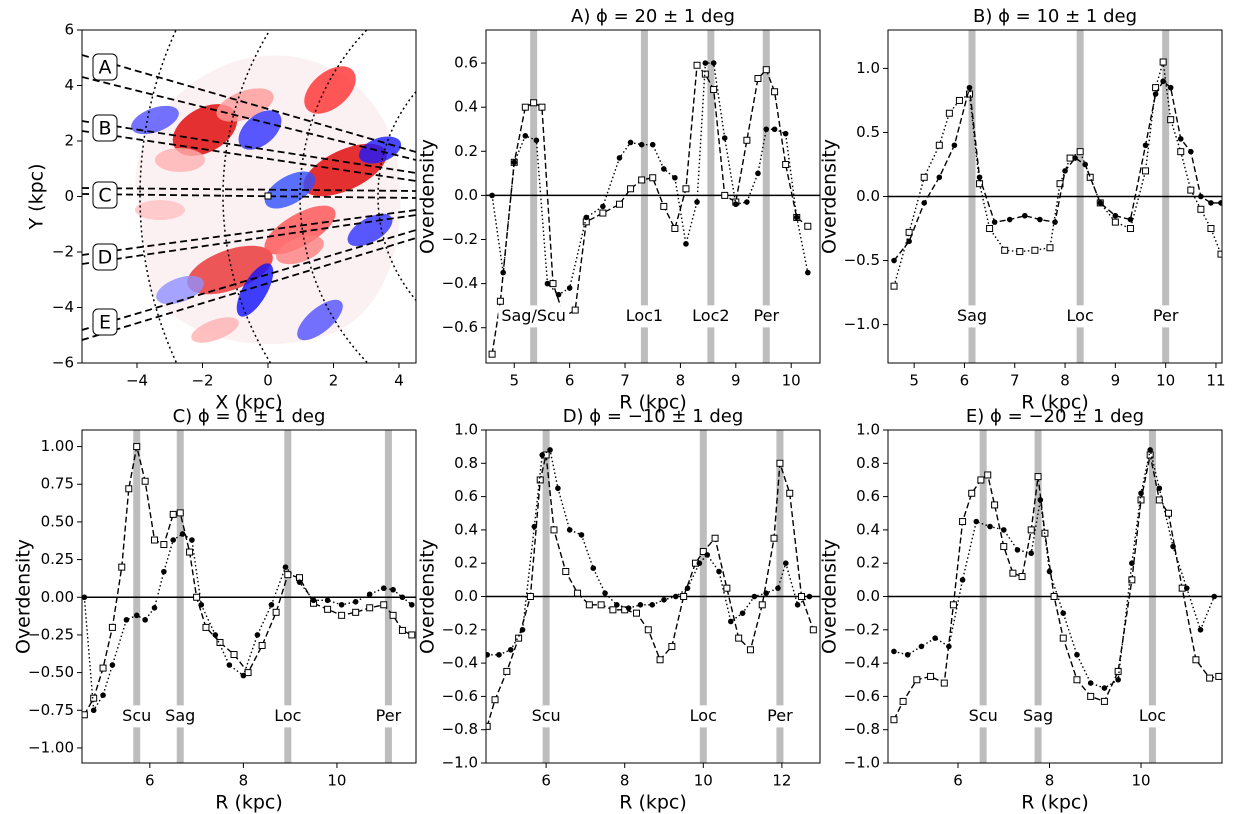  I want to click on x-tick-label: 10, so click(791, 381).